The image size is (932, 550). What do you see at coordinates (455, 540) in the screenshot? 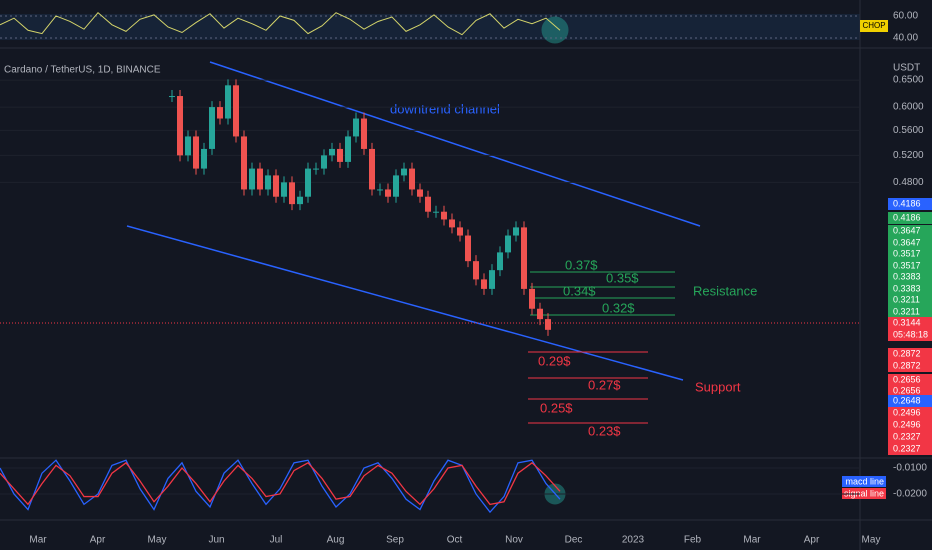
I see `x-tick-label: Oct` at bounding box center [455, 540].